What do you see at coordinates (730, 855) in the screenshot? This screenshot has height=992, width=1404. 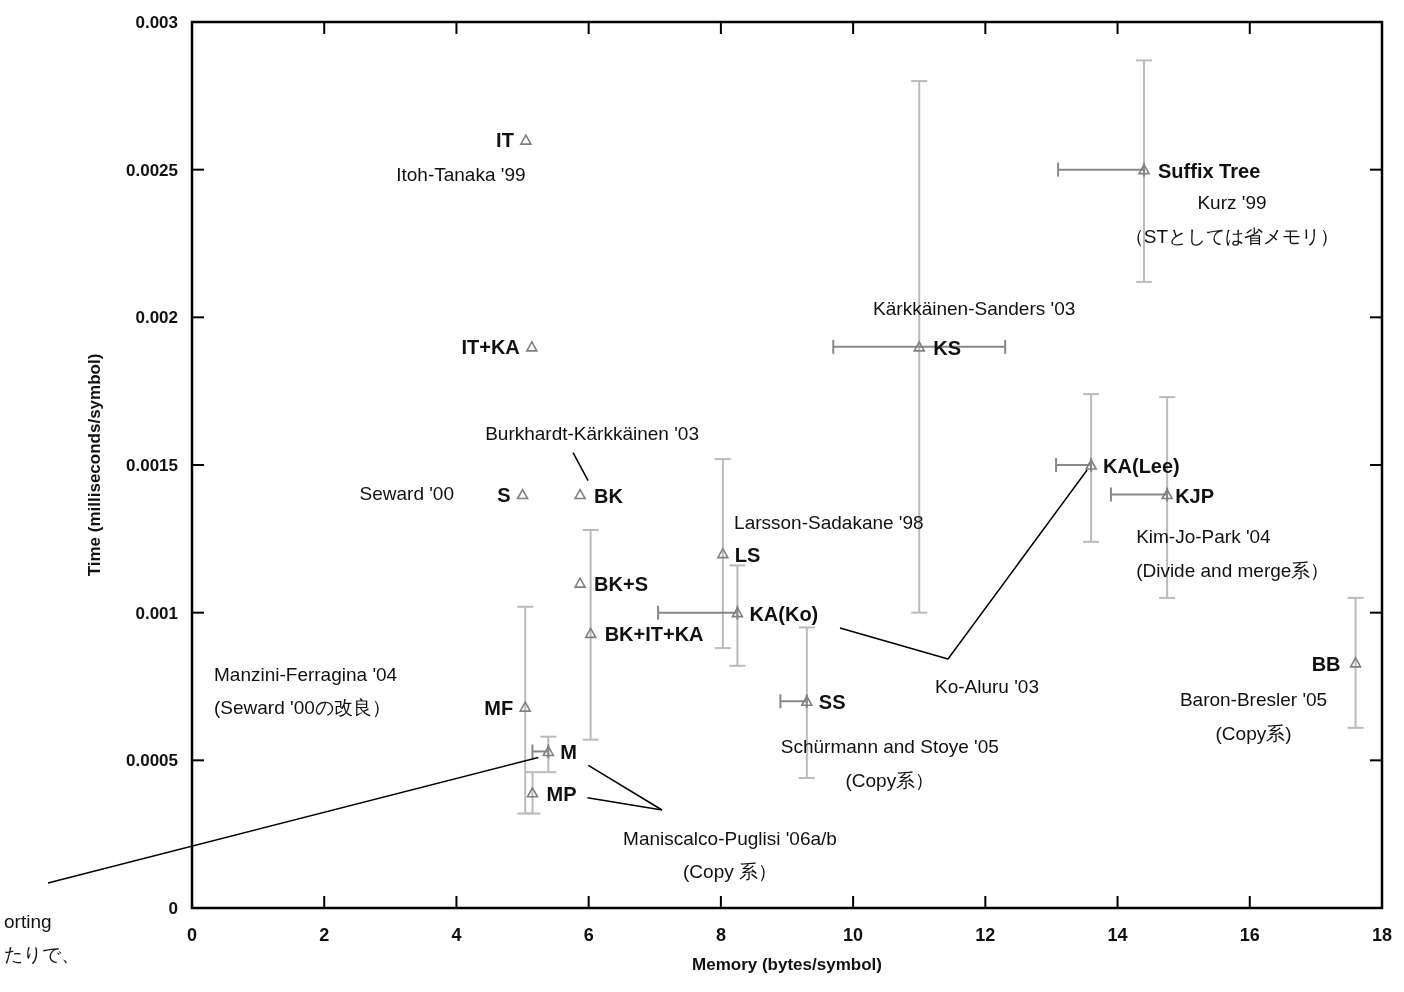 I see `annotation: Maniscalco-Puglisi '06a/b (Copy 系）` at bounding box center [730, 855].